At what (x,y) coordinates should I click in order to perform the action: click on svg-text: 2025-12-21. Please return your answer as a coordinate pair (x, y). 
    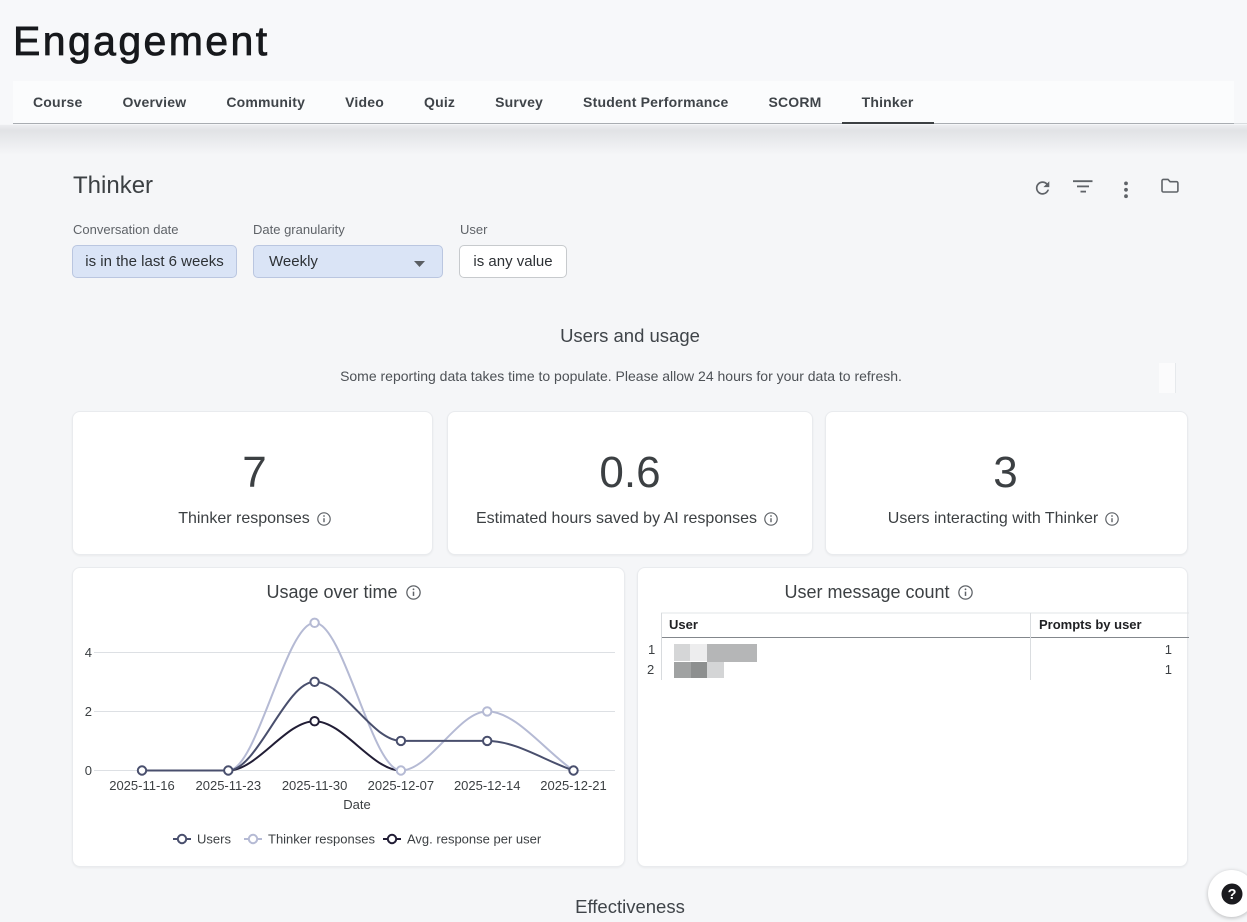
    Looking at the image, I should click on (573, 785).